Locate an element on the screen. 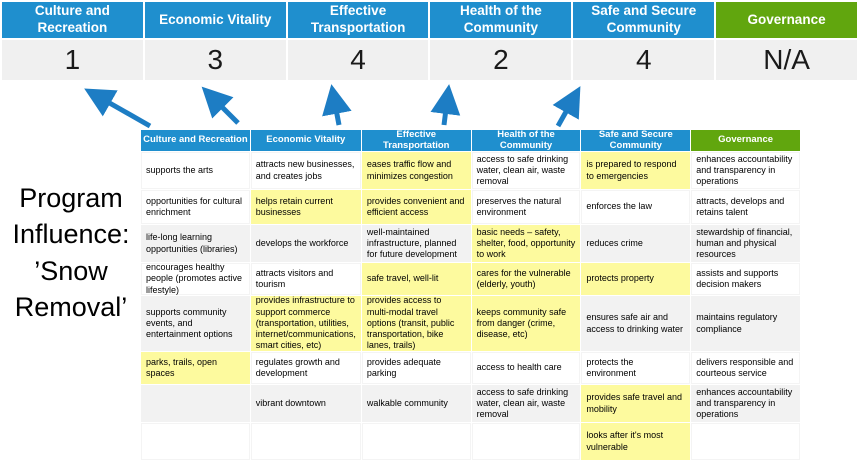  matrix-cell: access to health care is located at coordinates (526, 368).